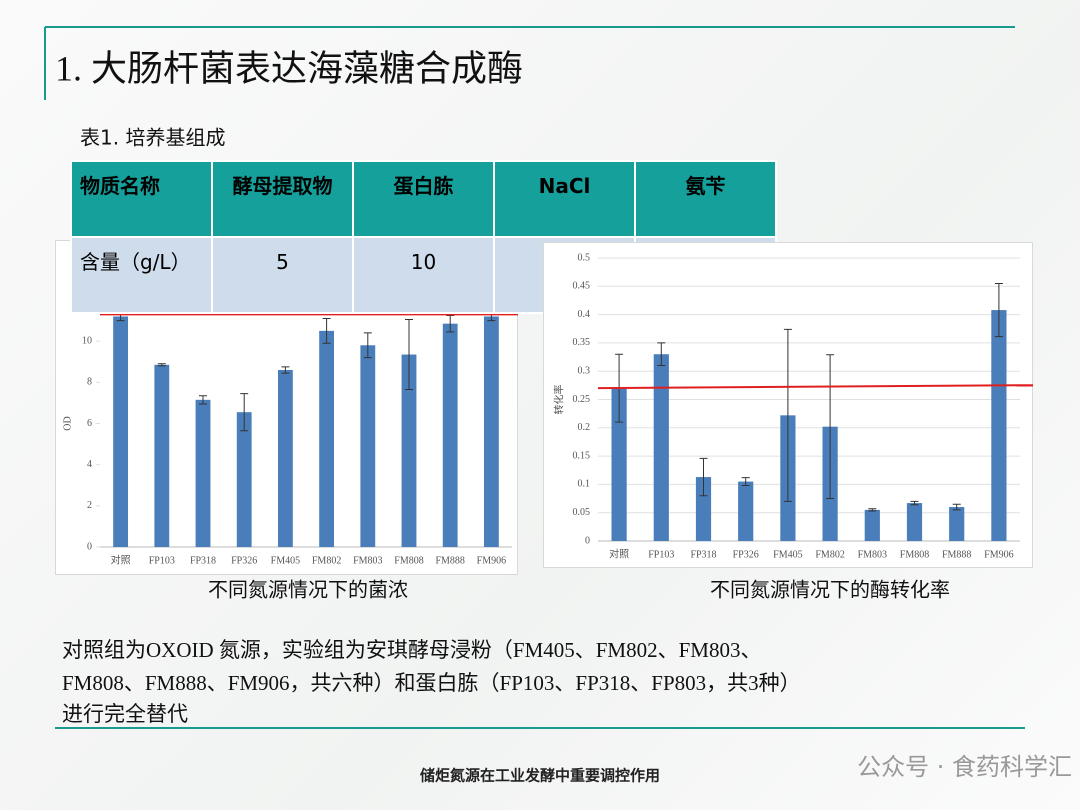 This screenshot has height=810, width=1080. I want to click on y-tick-label: 0.5, so click(584, 257).